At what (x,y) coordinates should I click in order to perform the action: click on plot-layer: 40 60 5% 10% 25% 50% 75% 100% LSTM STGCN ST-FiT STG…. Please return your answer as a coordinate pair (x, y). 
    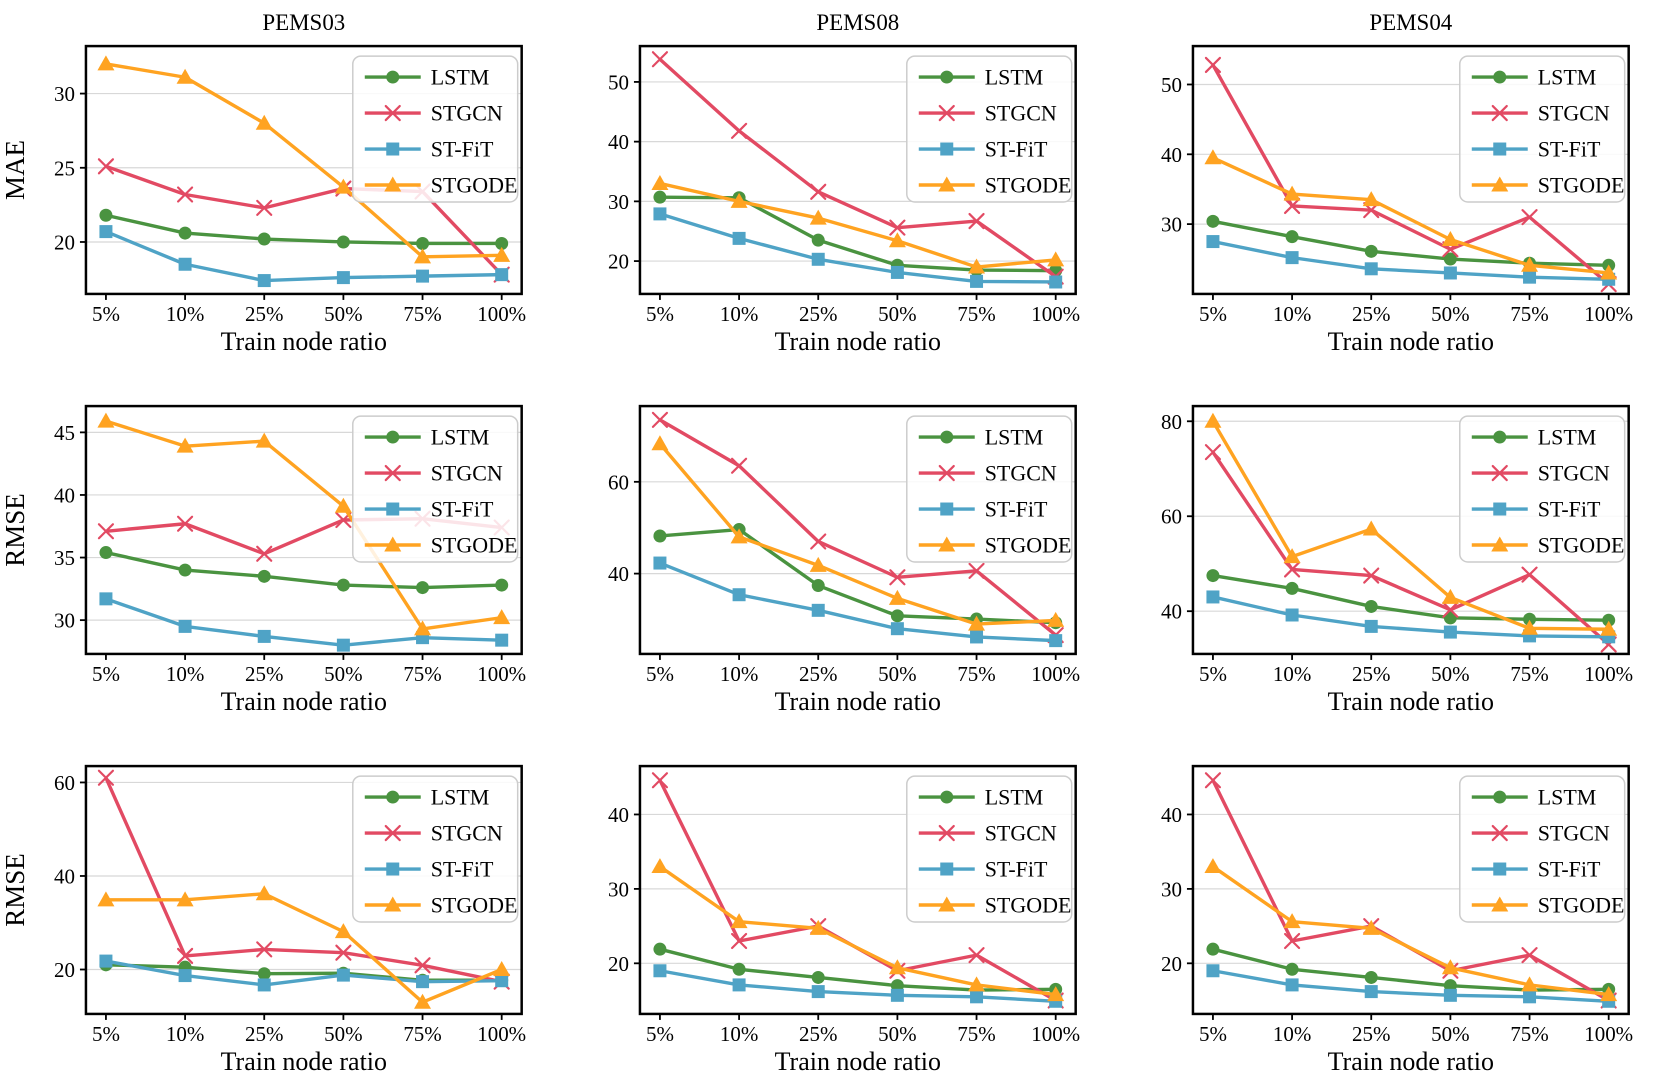
    Looking at the image, I should click on (844, 545).